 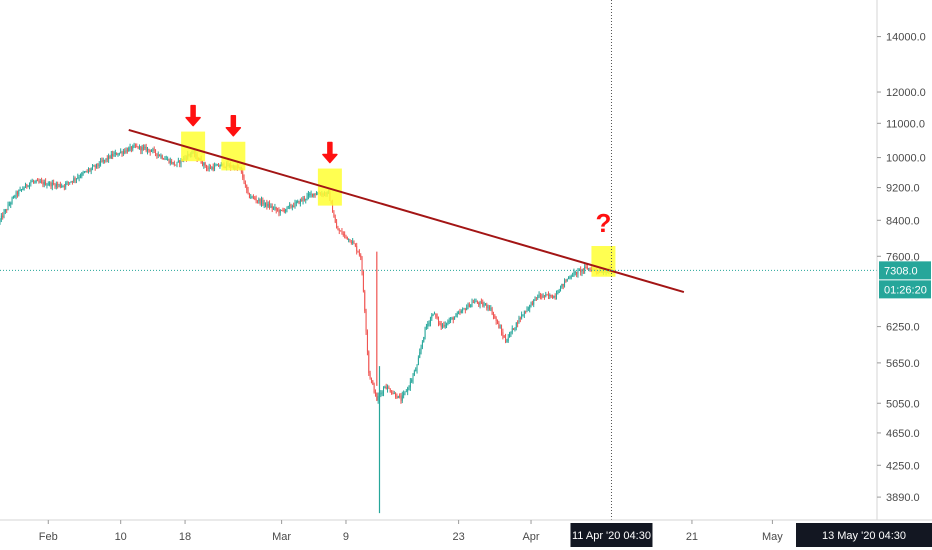 I want to click on countdown-badge, so click(x=905, y=289).